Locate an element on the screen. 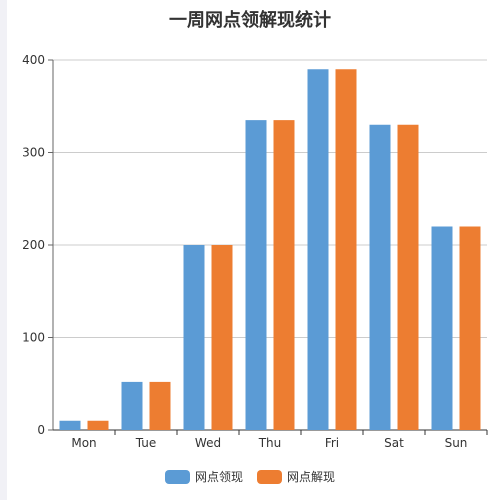 This screenshot has width=500, height=500. x-tick-label-tue: Tue is located at coordinates (146, 443).